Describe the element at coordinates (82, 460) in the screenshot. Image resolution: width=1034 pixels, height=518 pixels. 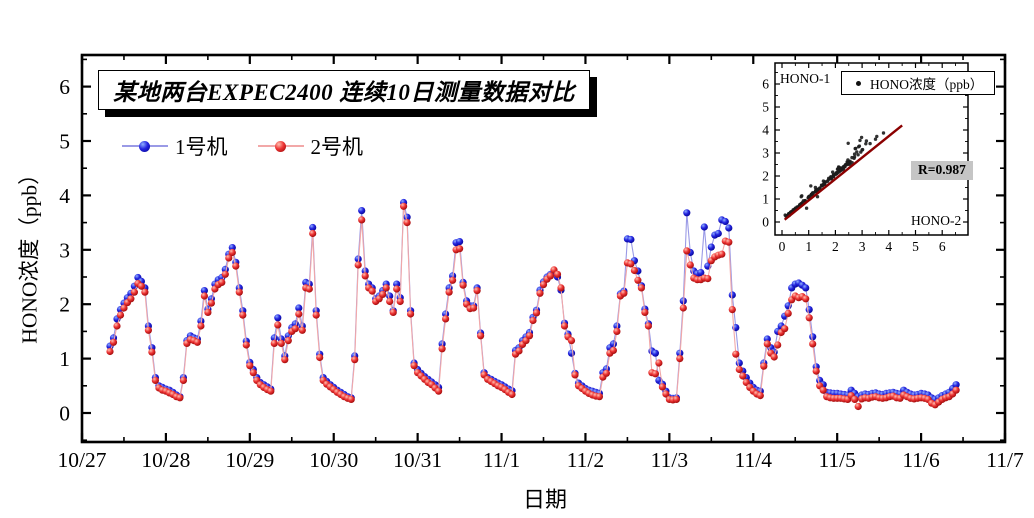
I see `svg-text: 10/27` at that location.